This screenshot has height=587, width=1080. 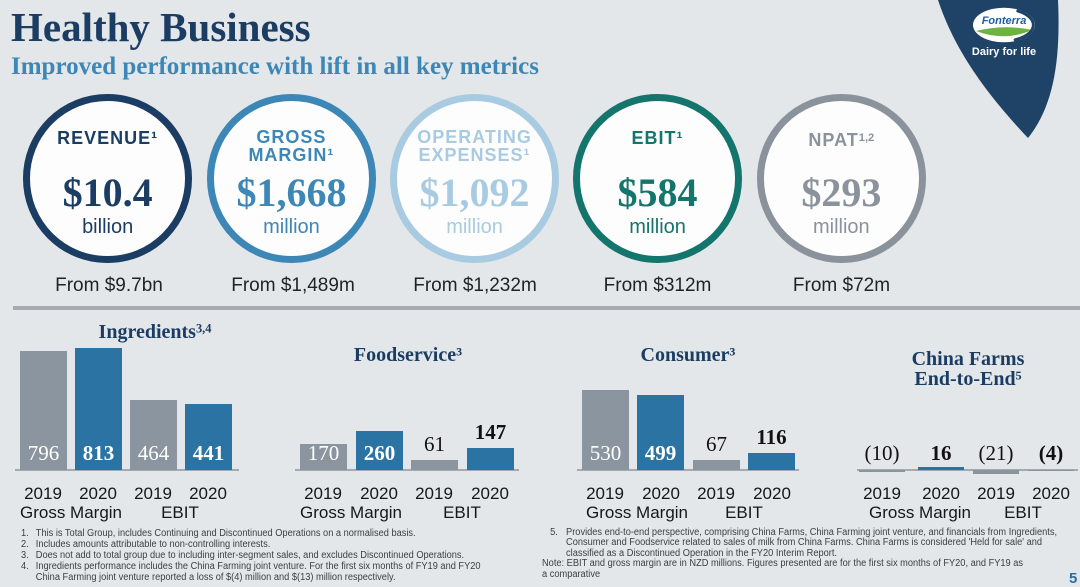 I want to click on svg-text: Dairy for life, so click(x=1004, y=52).